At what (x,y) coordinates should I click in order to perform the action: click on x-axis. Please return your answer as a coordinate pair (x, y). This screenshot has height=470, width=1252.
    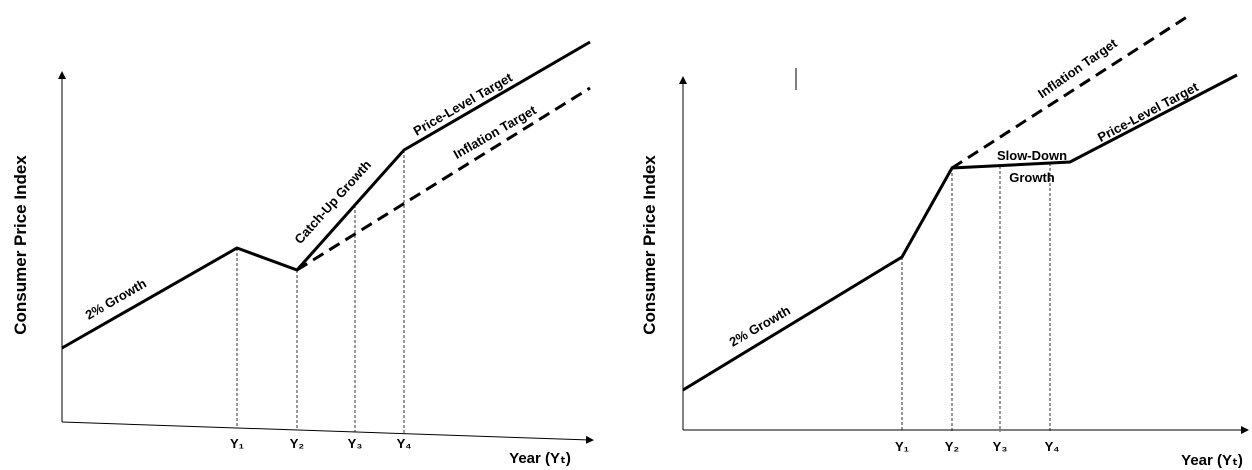
    Looking at the image, I should click on (327, 432).